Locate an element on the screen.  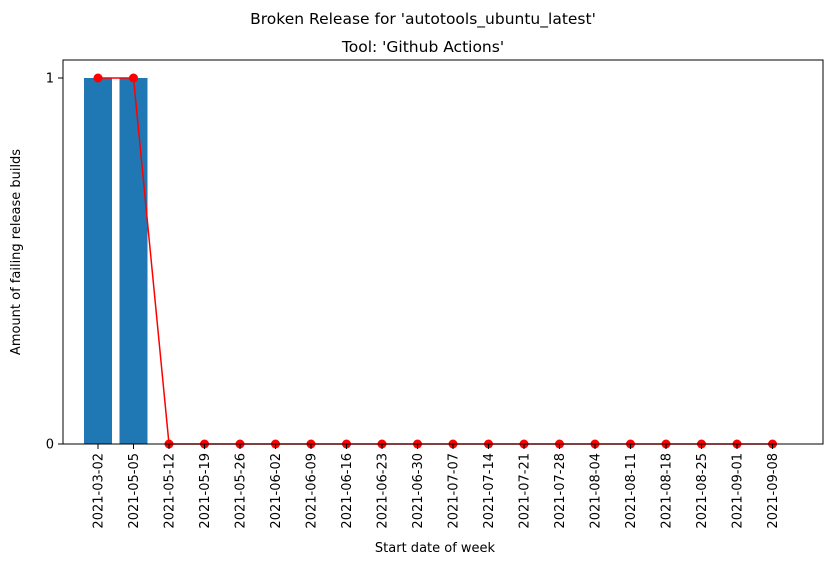
y-tick-label: 0 is located at coordinates (50, 445).